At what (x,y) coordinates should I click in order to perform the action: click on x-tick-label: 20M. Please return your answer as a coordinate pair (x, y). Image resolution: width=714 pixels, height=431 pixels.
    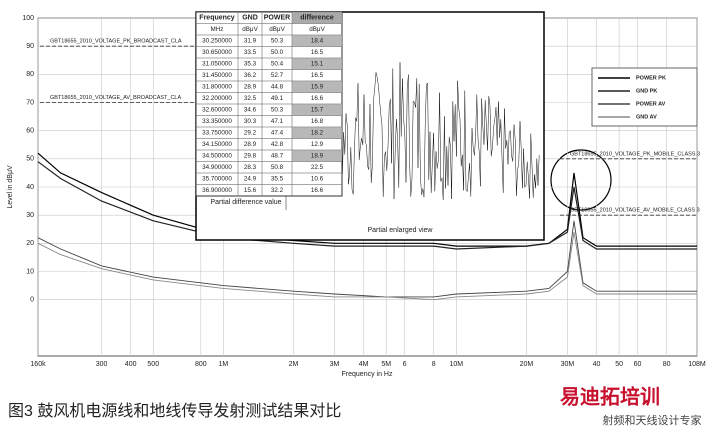
    Looking at the image, I should click on (527, 364).